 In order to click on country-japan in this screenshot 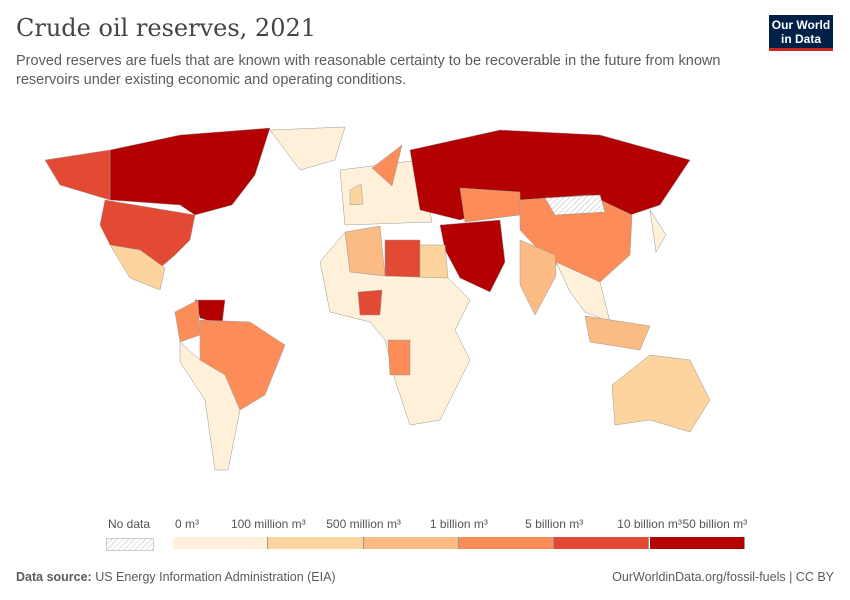, I will do `click(658, 231)`.